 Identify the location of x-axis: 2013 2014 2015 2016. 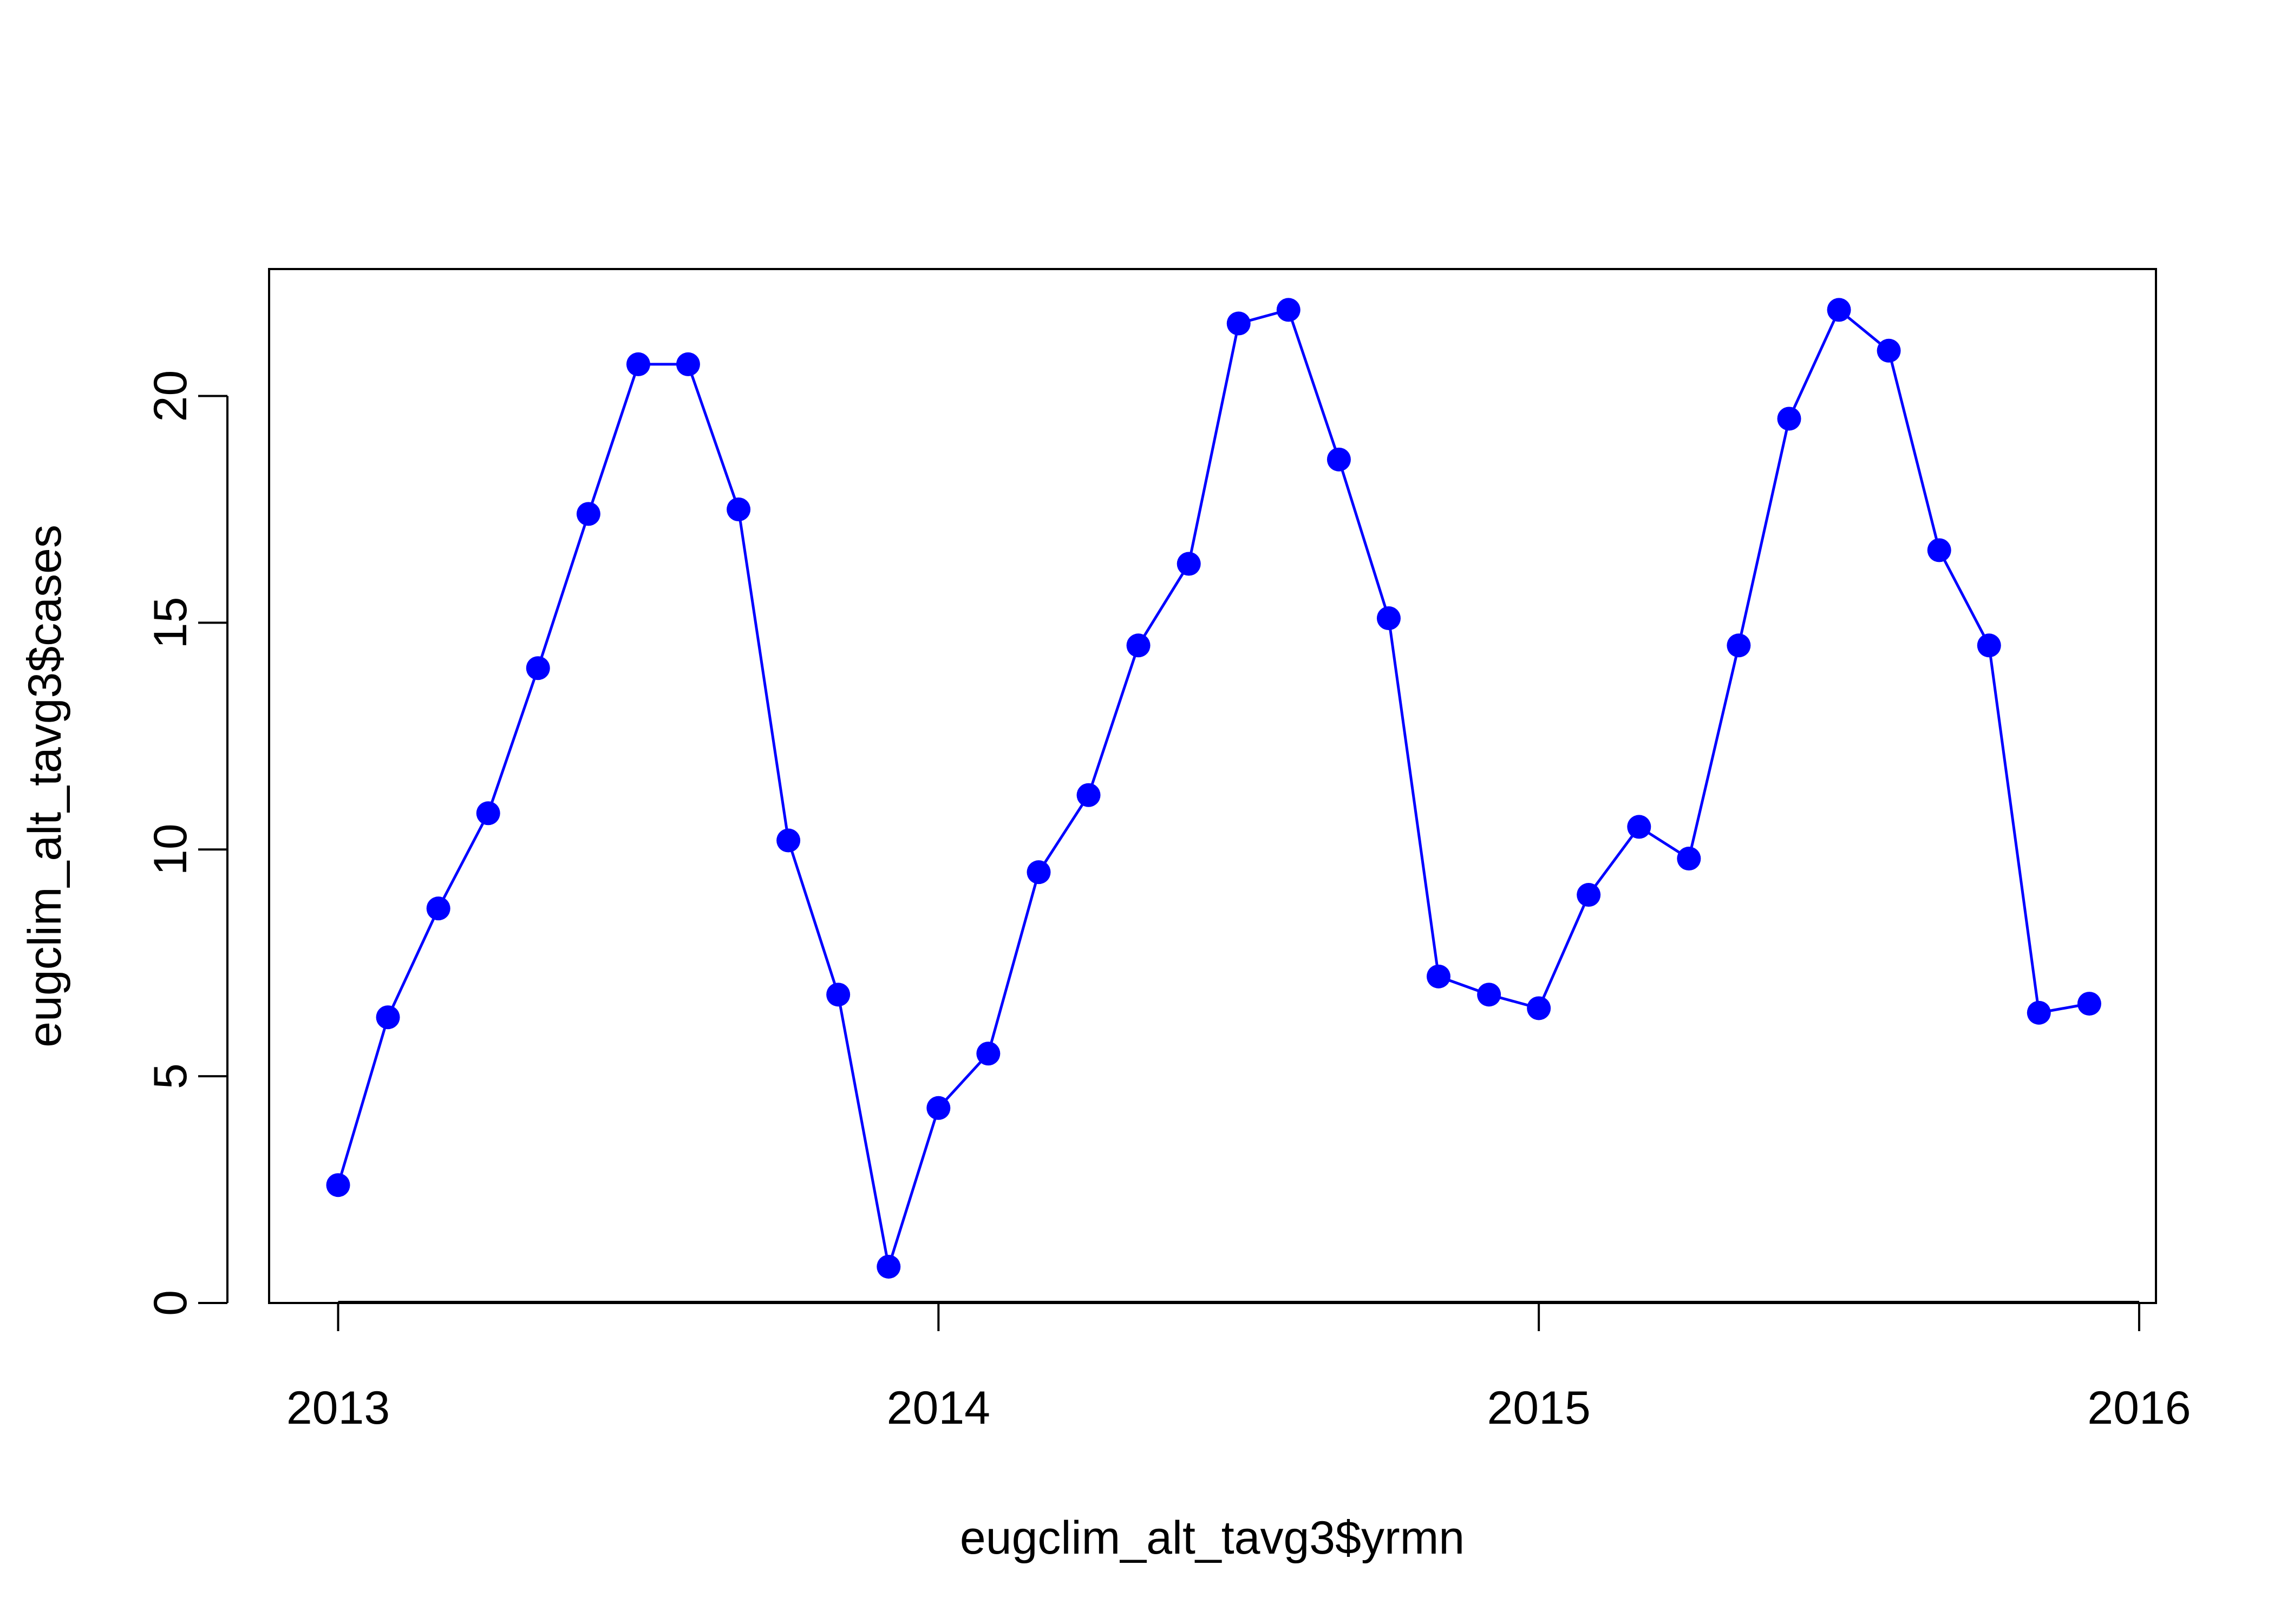
(1238, 1367).